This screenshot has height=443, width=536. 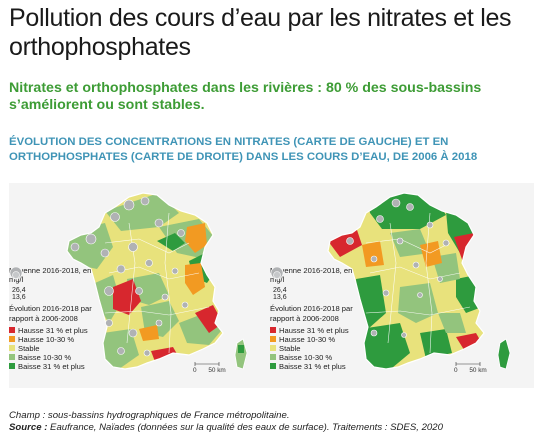 What do you see at coordinates (196, 238) in the screenshot?
I see `region-alsace-hausse` at bounding box center [196, 238].